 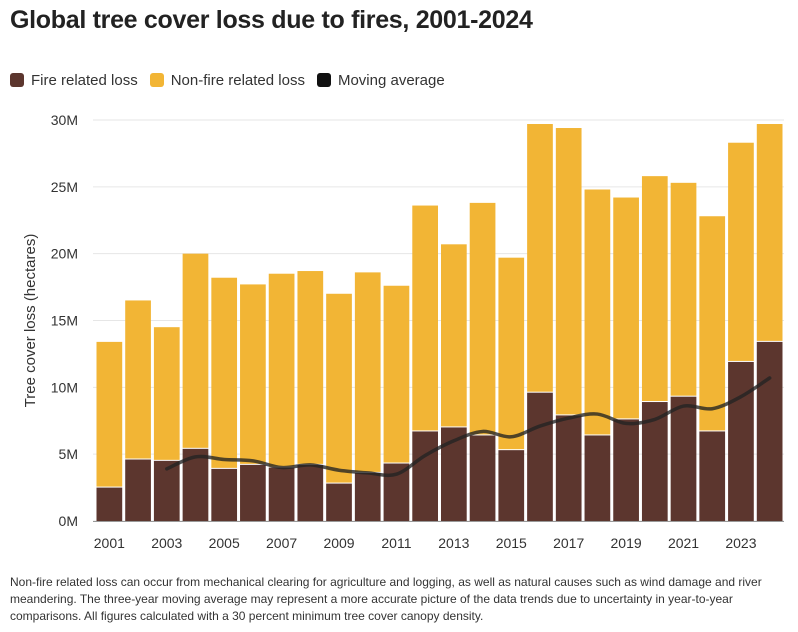 What do you see at coordinates (109, 543) in the screenshot?
I see `x-tick-label: 2001` at bounding box center [109, 543].